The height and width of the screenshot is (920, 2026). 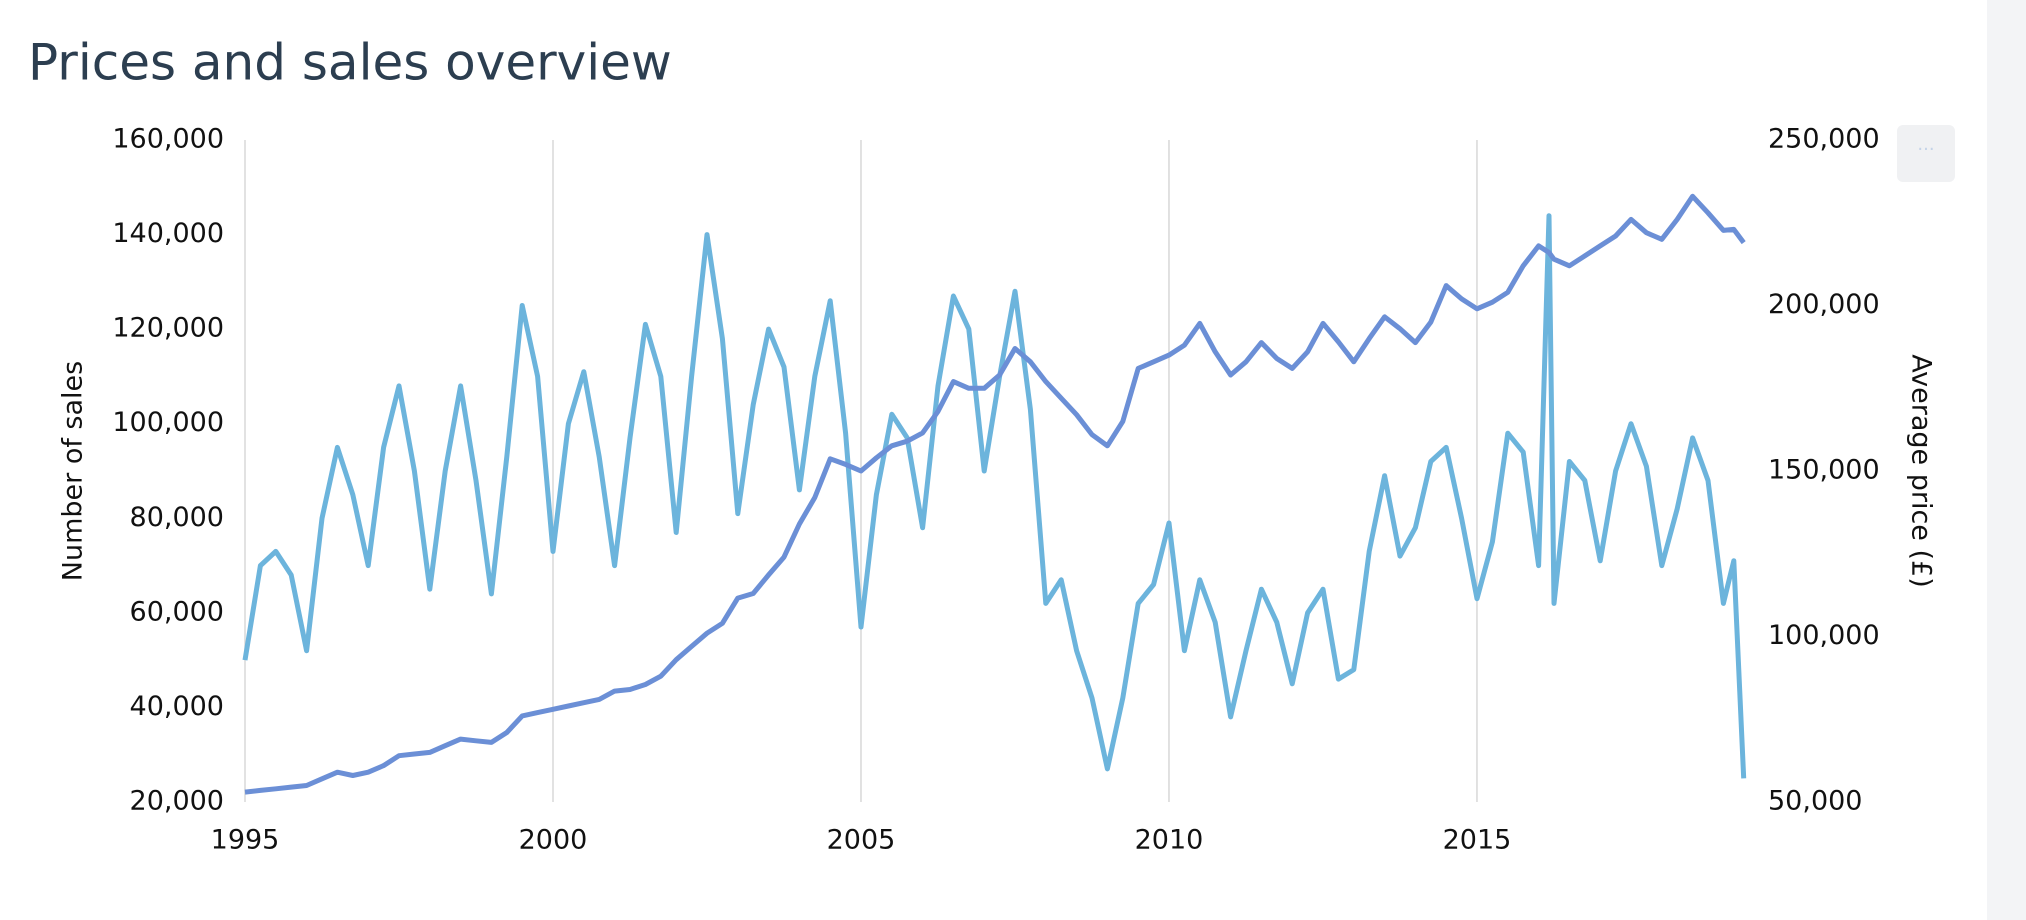 What do you see at coordinates (1921, 470) in the screenshot?
I see `y2-axis-label: Average price (£)` at bounding box center [1921, 470].